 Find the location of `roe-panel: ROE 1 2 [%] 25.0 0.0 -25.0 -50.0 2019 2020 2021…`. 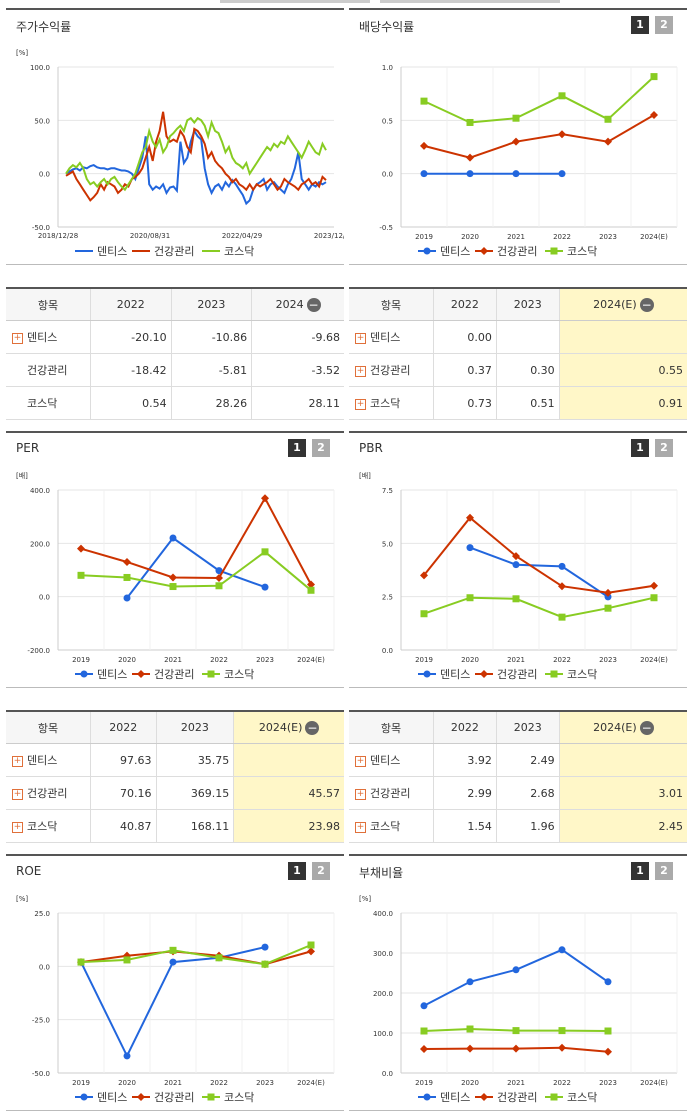

roe-panel: ROE 1 2 [%] 25.0 0.0 -25.0 -50.0 2019 2020 2021… is located at coordinates (175, 982).